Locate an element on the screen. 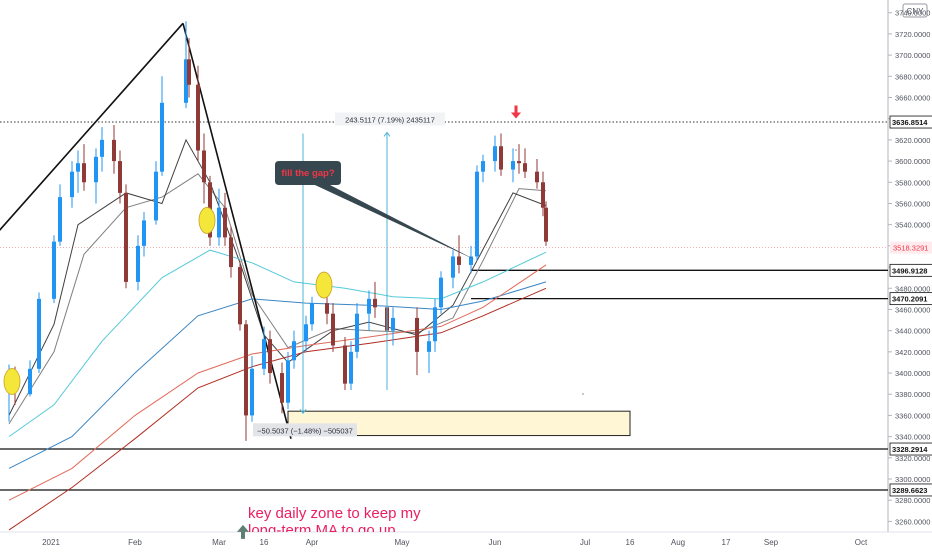 This screenshot has width=932, height=555. level-price-label: 3636.8514 is located at coordinates (910, 122).